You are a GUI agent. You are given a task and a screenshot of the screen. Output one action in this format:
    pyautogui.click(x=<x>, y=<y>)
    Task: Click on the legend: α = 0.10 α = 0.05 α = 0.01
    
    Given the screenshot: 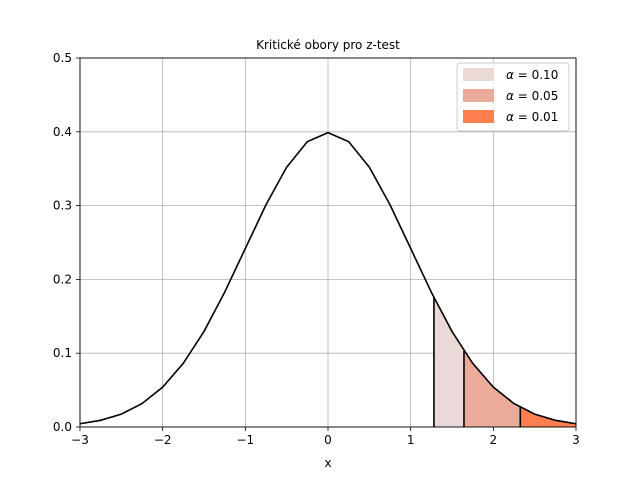 What is the action you would take?
    pyautogui.click(x=513, y=97)
    